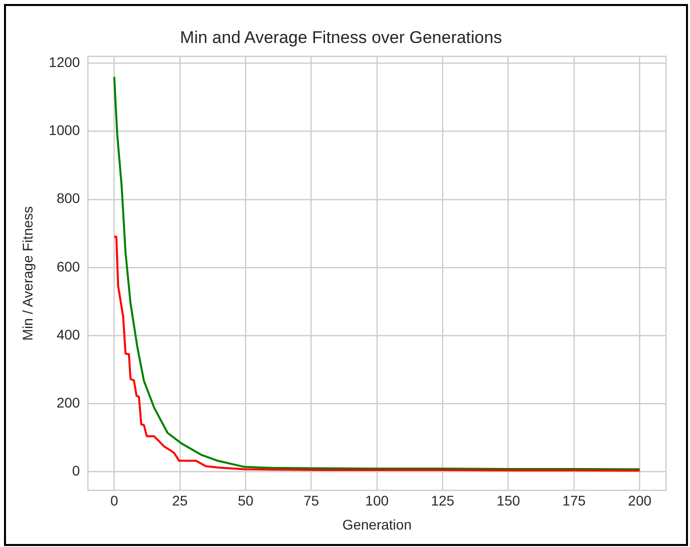  What do you see at coordinates (64, 62) in the screenshot?
I see `y-tick-label: 1200` at bounding box center [64, 62].